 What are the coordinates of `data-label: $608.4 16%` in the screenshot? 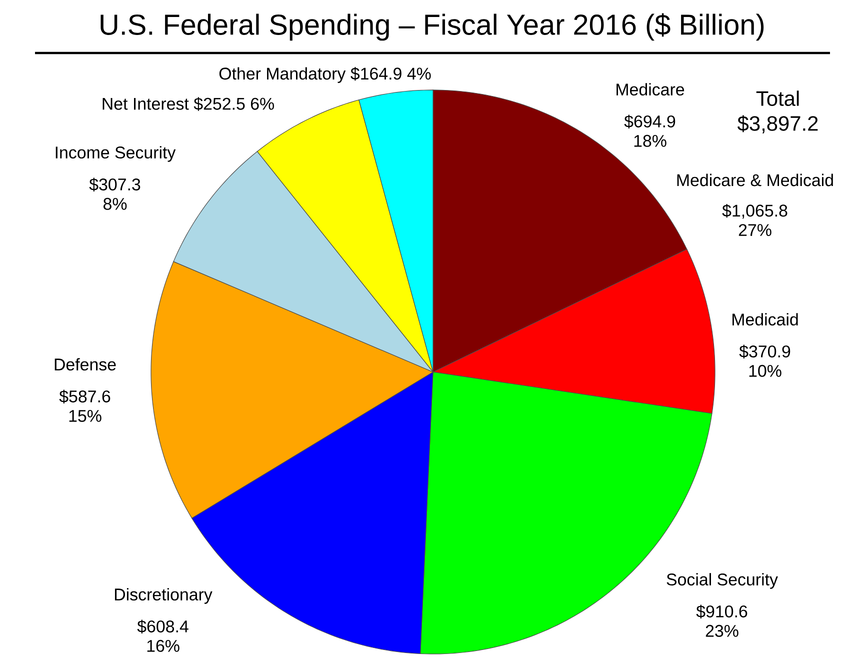 It's located at (162, 636).